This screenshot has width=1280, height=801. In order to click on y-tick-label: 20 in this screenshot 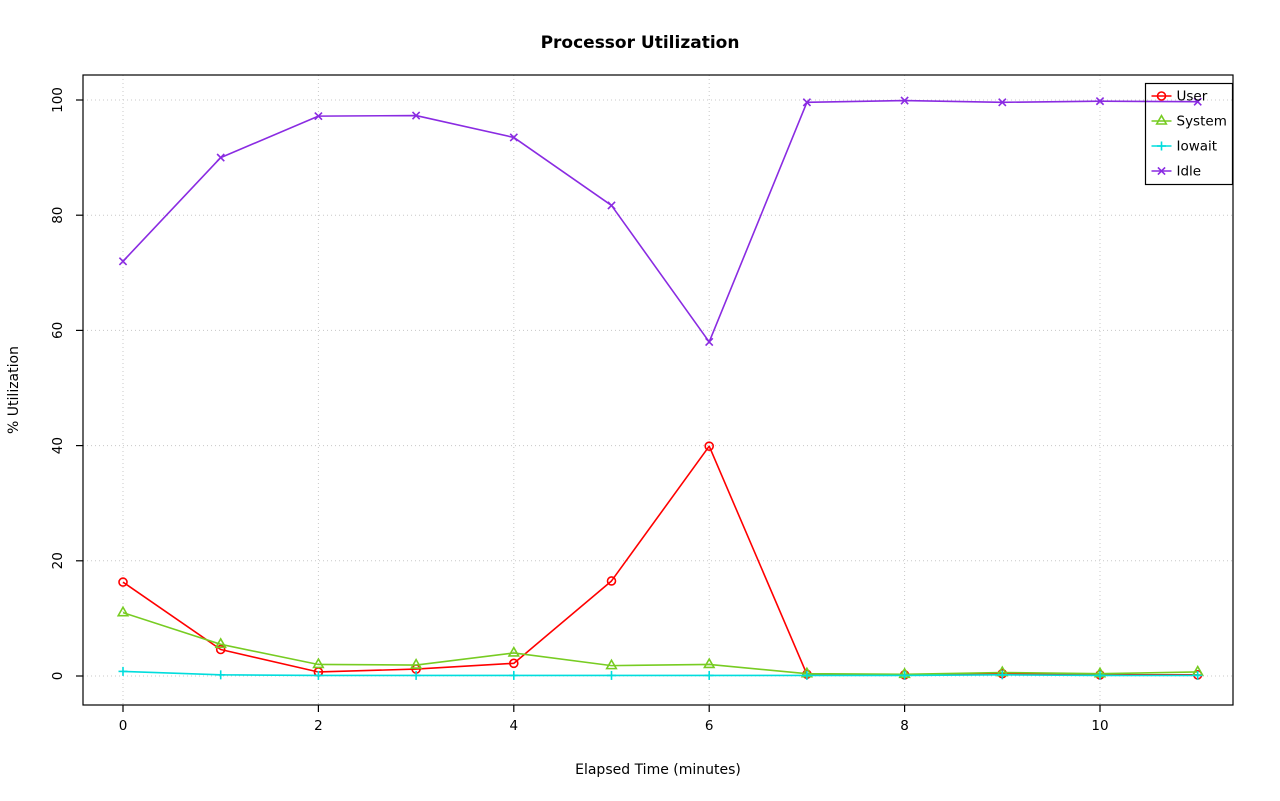, I will do `click(58, 560)`.